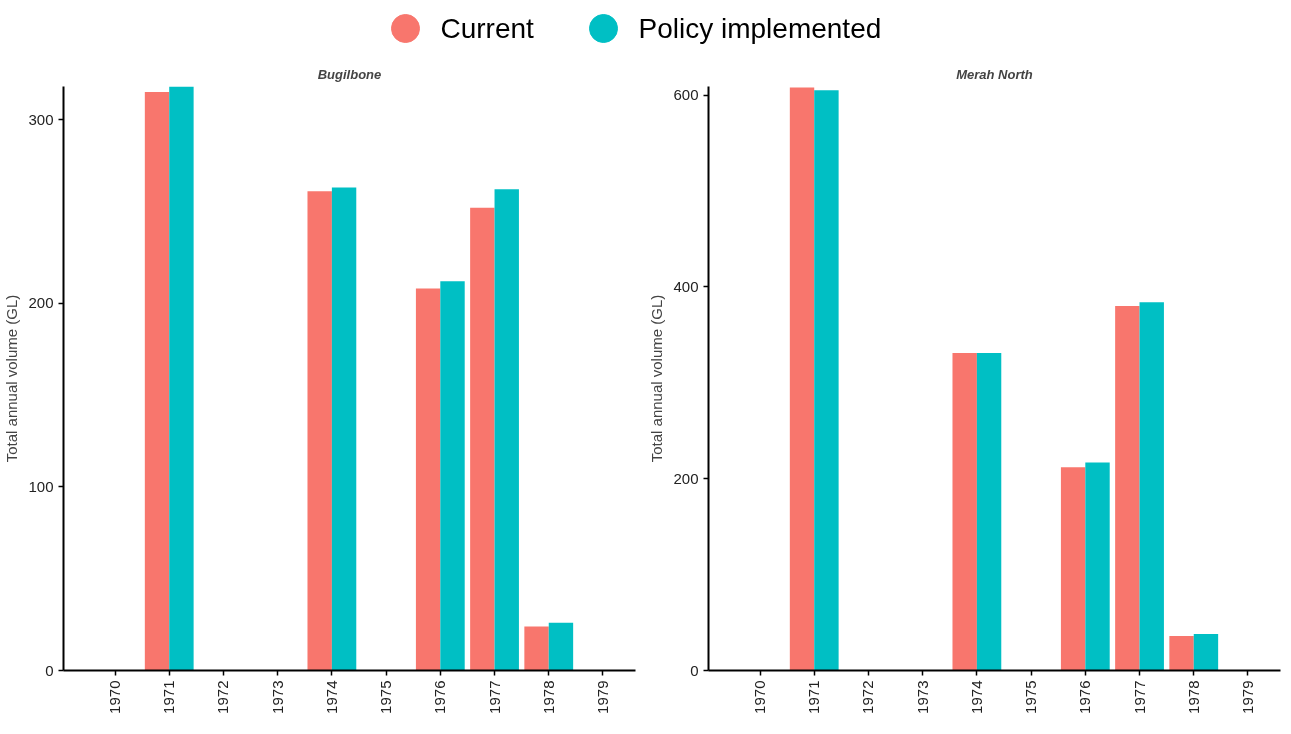 This screenshot has height=734, width=1291. What do you see at coordinates (686, 95) in the screenshot?
I see `y-tick-label: 600` at bounding box center [686, 95].